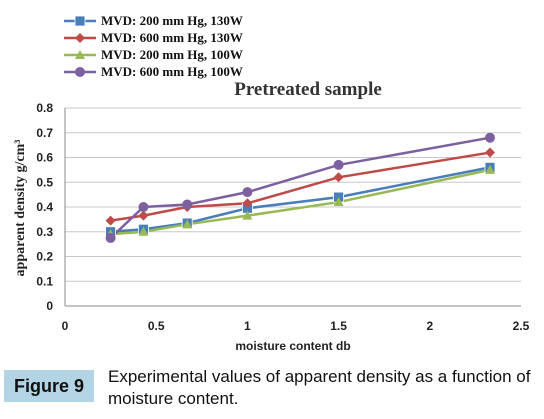 The height and width of the screenshot is (419, 544). I want to click on y-tick-label: 0.4, so click(44, 207).